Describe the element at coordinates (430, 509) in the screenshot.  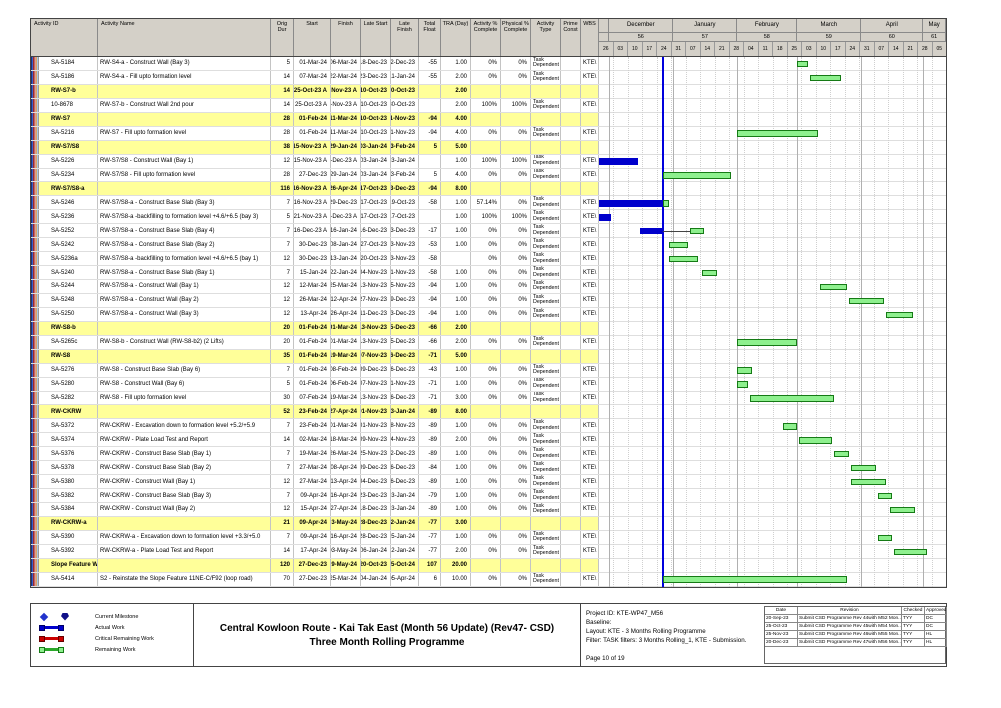
I see `cell-total-float: -89` at that location.